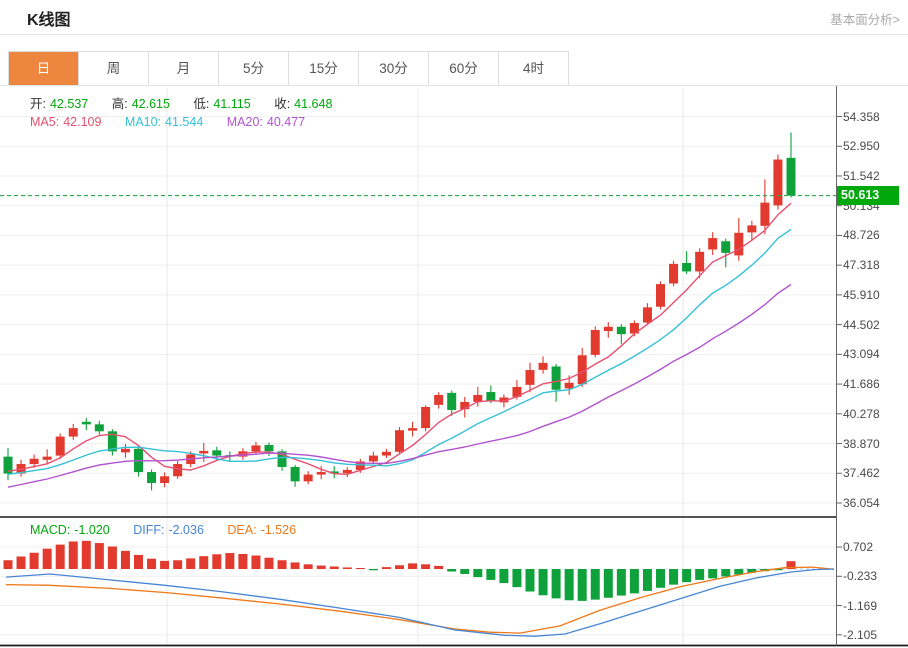 Image resolution: width=908 pixels, height=648 pixels. Describe the element at coordinates (184, 122) in the screenshot. I see `ma10-value: 41.544` at that location.